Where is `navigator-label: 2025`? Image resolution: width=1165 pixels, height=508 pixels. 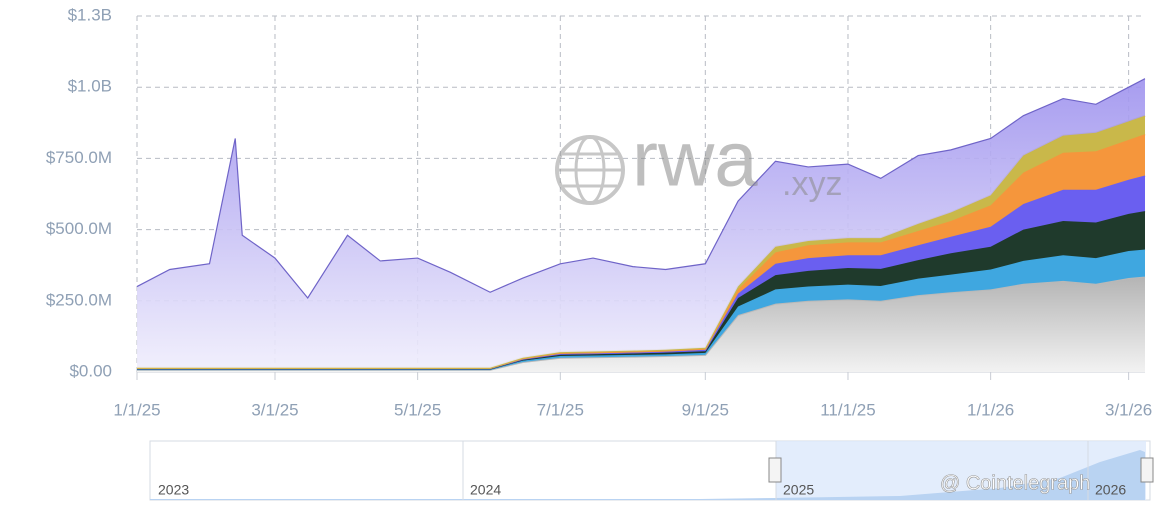
navigator-label: 2025 is located at coordinates (798, 490).